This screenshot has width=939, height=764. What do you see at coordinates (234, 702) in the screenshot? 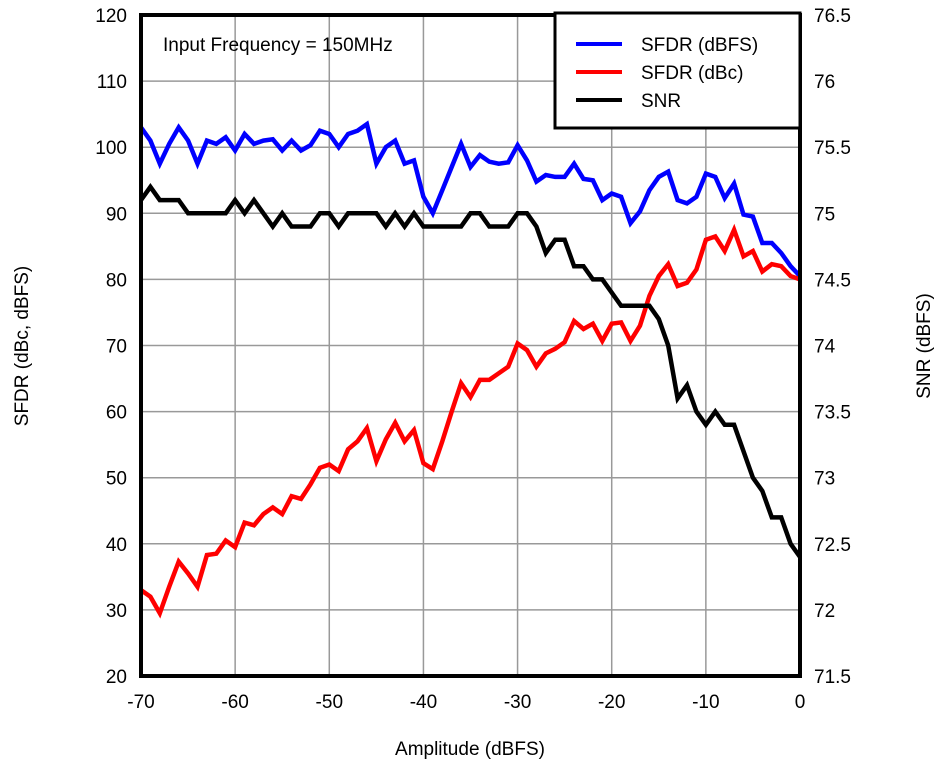
I see `x-tick-label: -60` at bounding box center [234, 702].